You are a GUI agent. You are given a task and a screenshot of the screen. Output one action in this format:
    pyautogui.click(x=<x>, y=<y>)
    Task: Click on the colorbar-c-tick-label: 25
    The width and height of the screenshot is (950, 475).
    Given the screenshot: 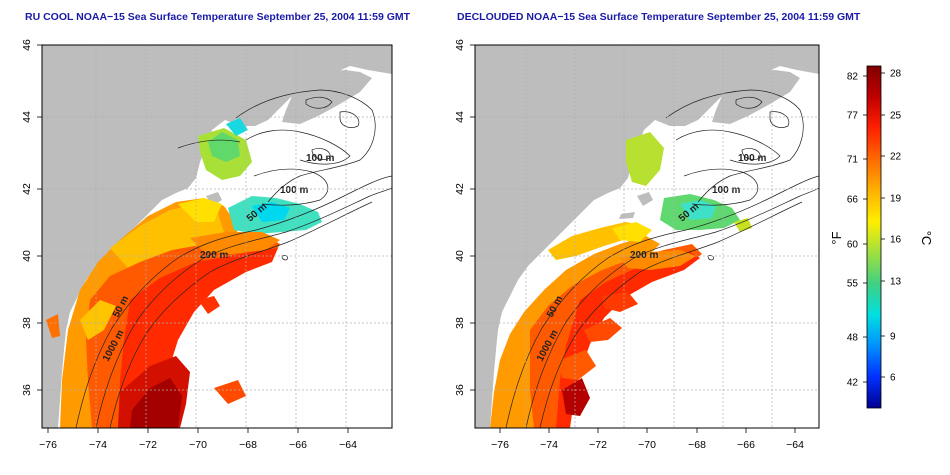 What is the action you would take?
    pyautogui.click(x=896, y=116)
    